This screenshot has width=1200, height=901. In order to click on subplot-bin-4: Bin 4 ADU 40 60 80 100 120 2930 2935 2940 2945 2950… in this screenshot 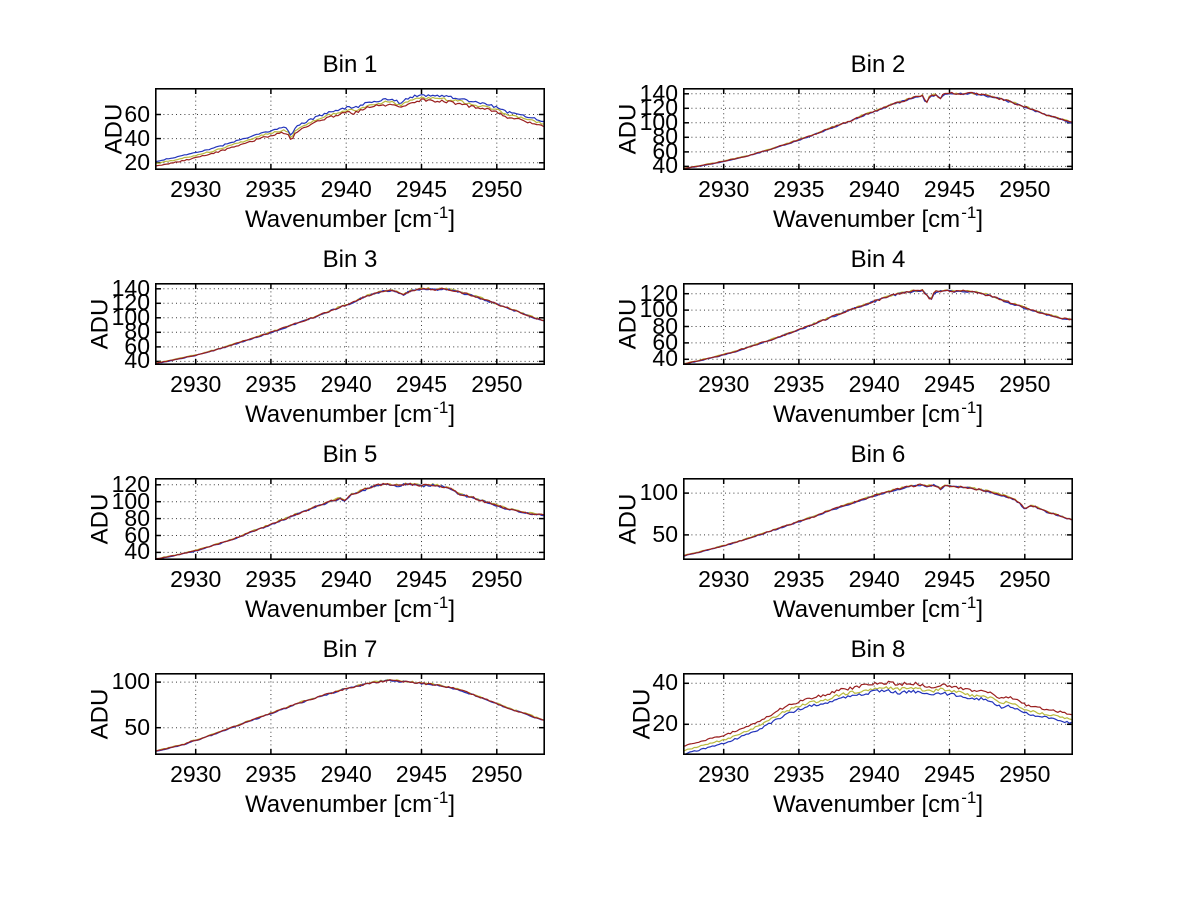, I will do `click(843, 337)`.